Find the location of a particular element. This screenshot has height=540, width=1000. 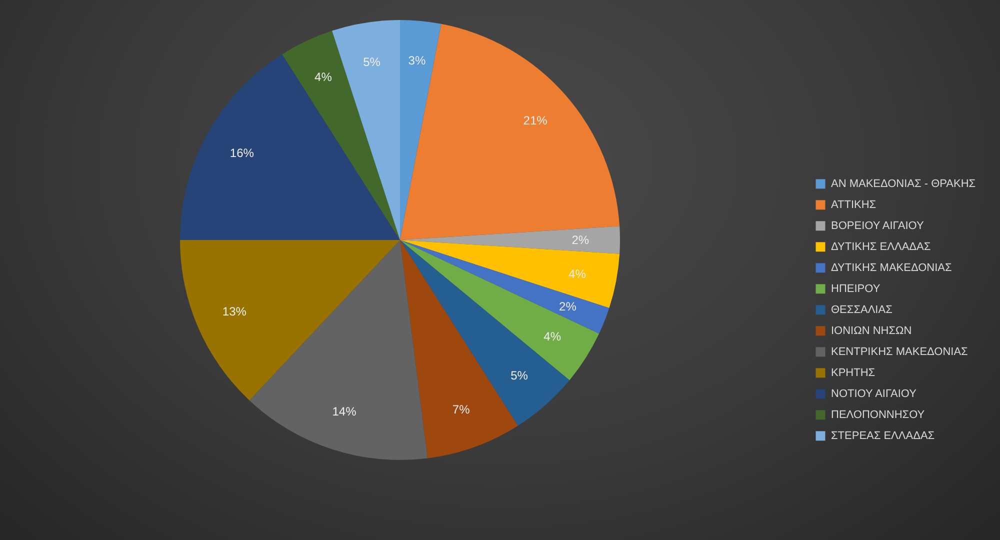

legend-label: ΗΠΕΙΡΟΥ is located at coordinates (856, 288).